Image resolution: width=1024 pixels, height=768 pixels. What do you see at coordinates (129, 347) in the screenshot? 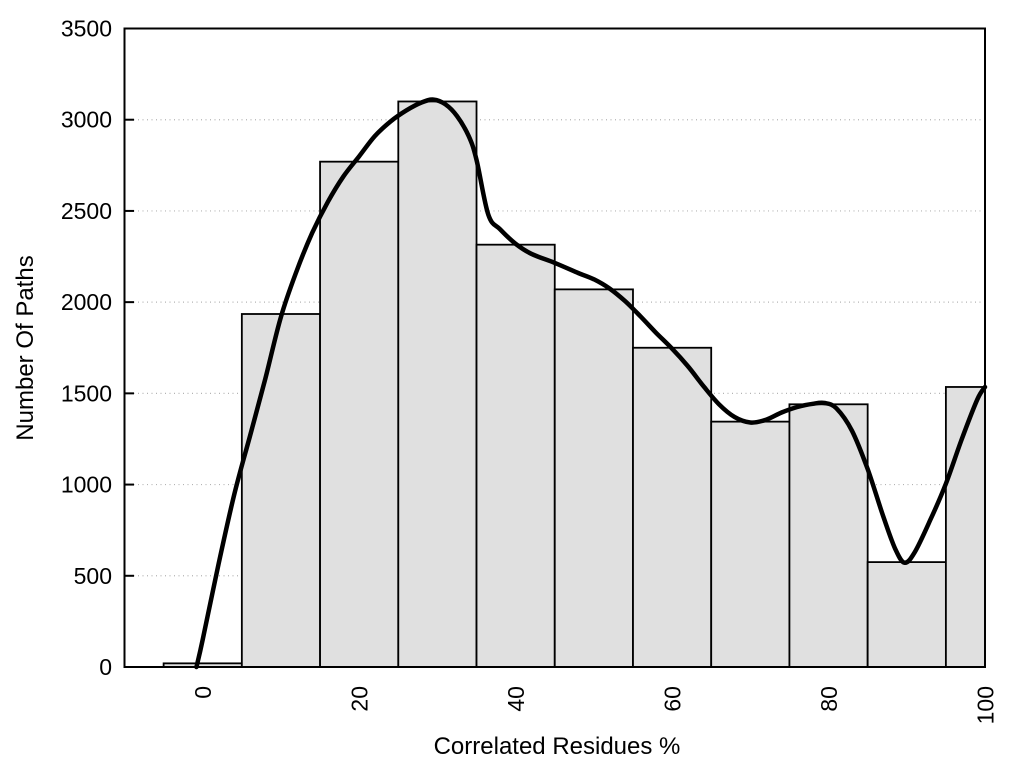
I see `y-tick-marks` at bounding box center [129, 347].